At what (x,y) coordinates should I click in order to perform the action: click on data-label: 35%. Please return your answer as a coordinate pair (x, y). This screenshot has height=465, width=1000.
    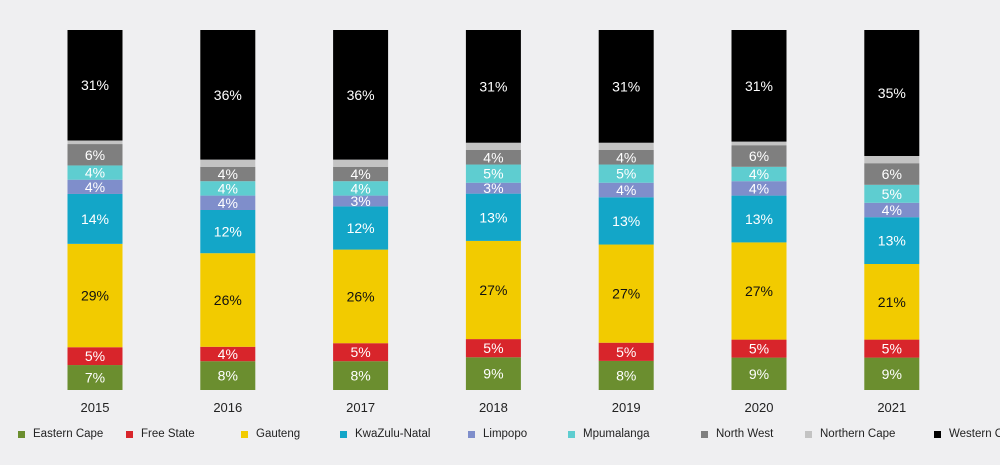
    Looking at the image, I should click on (892, 93).